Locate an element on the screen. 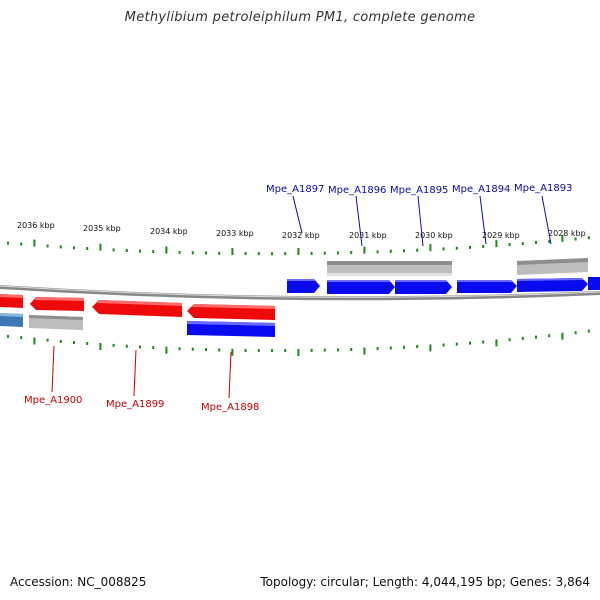 The width and height of the screenshot is (600, 600). ruler-label: 2028 kbp is located at coordinates (567, 233).